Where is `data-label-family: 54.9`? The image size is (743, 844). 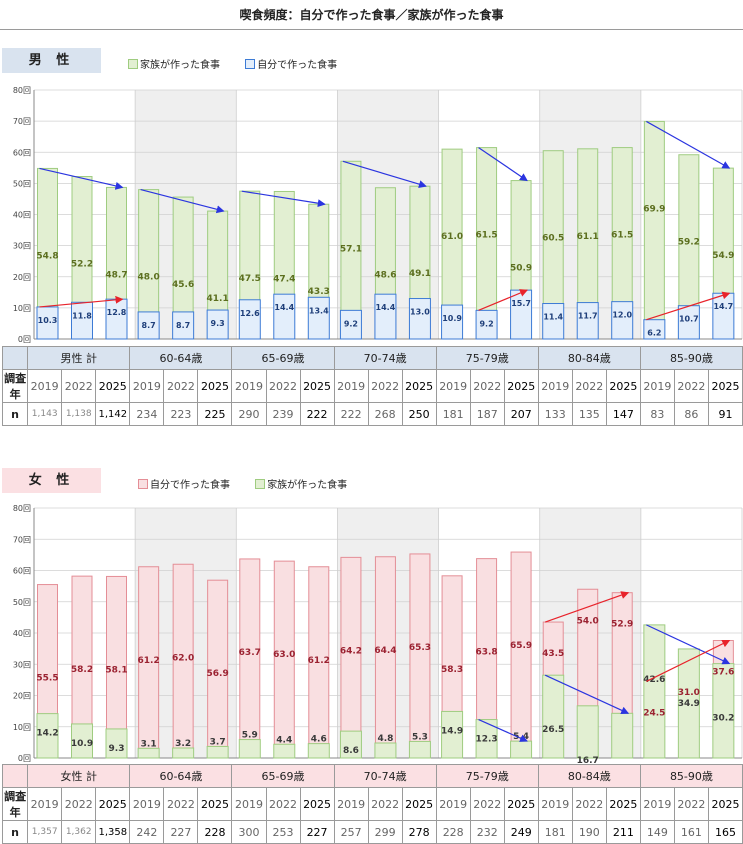 data-label-family: 54.9 is located at coordinates (723, 256).